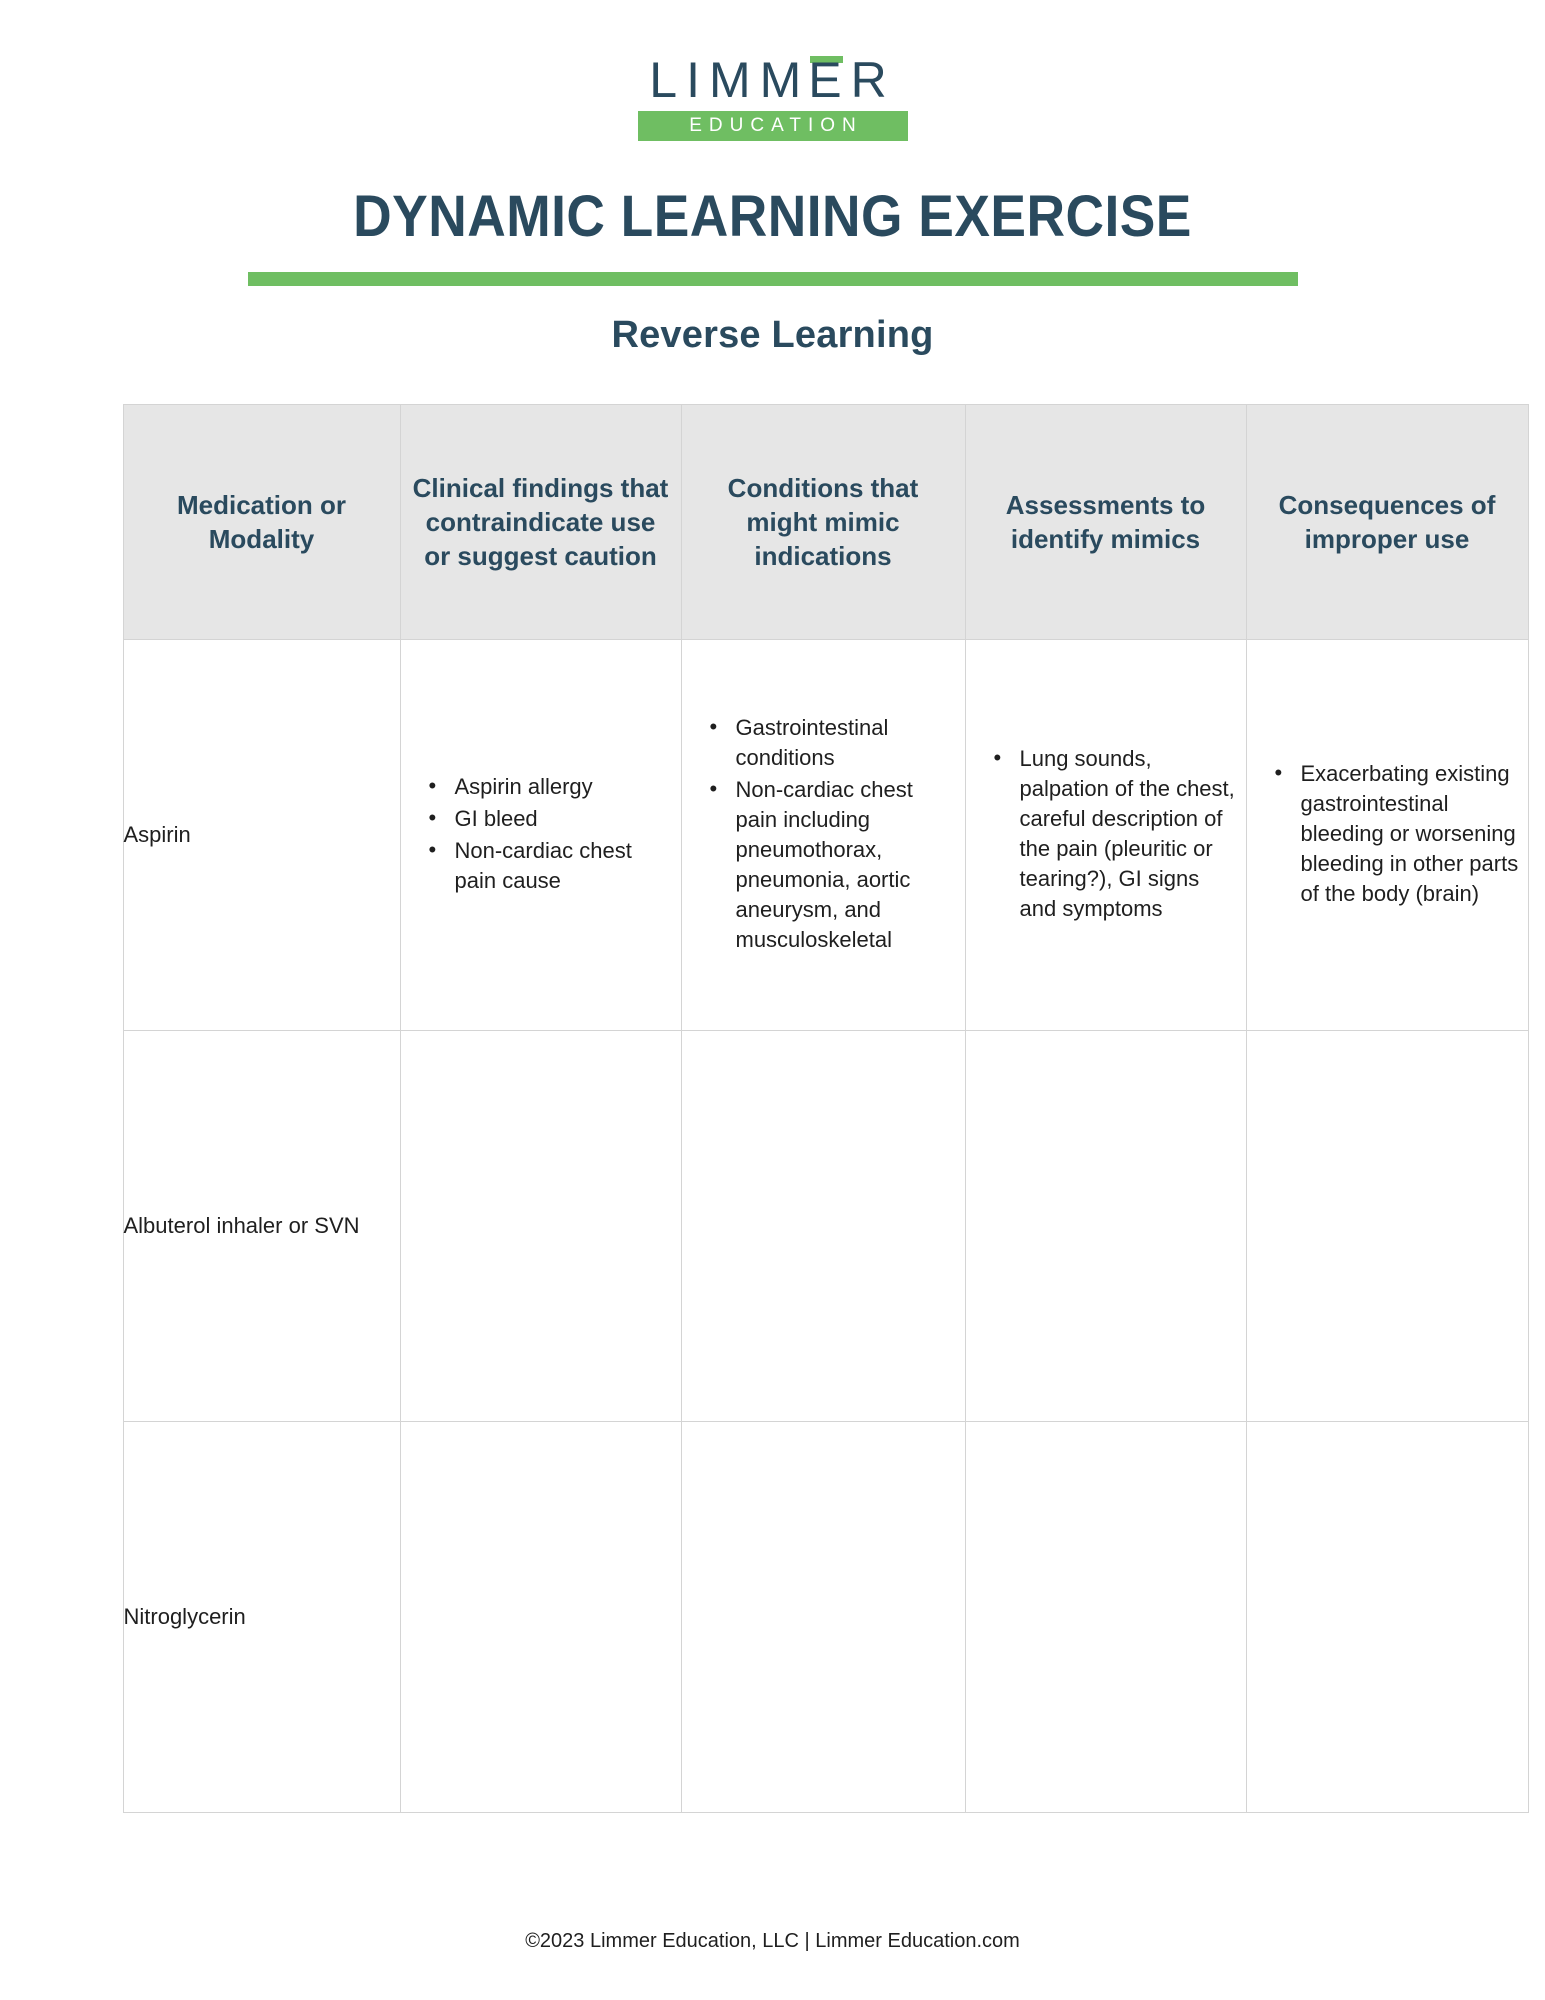 This screenshot has width=1545, height=2000. I want to click on brand-logo: LIMM E R EDUCATION, so click(772, 70).